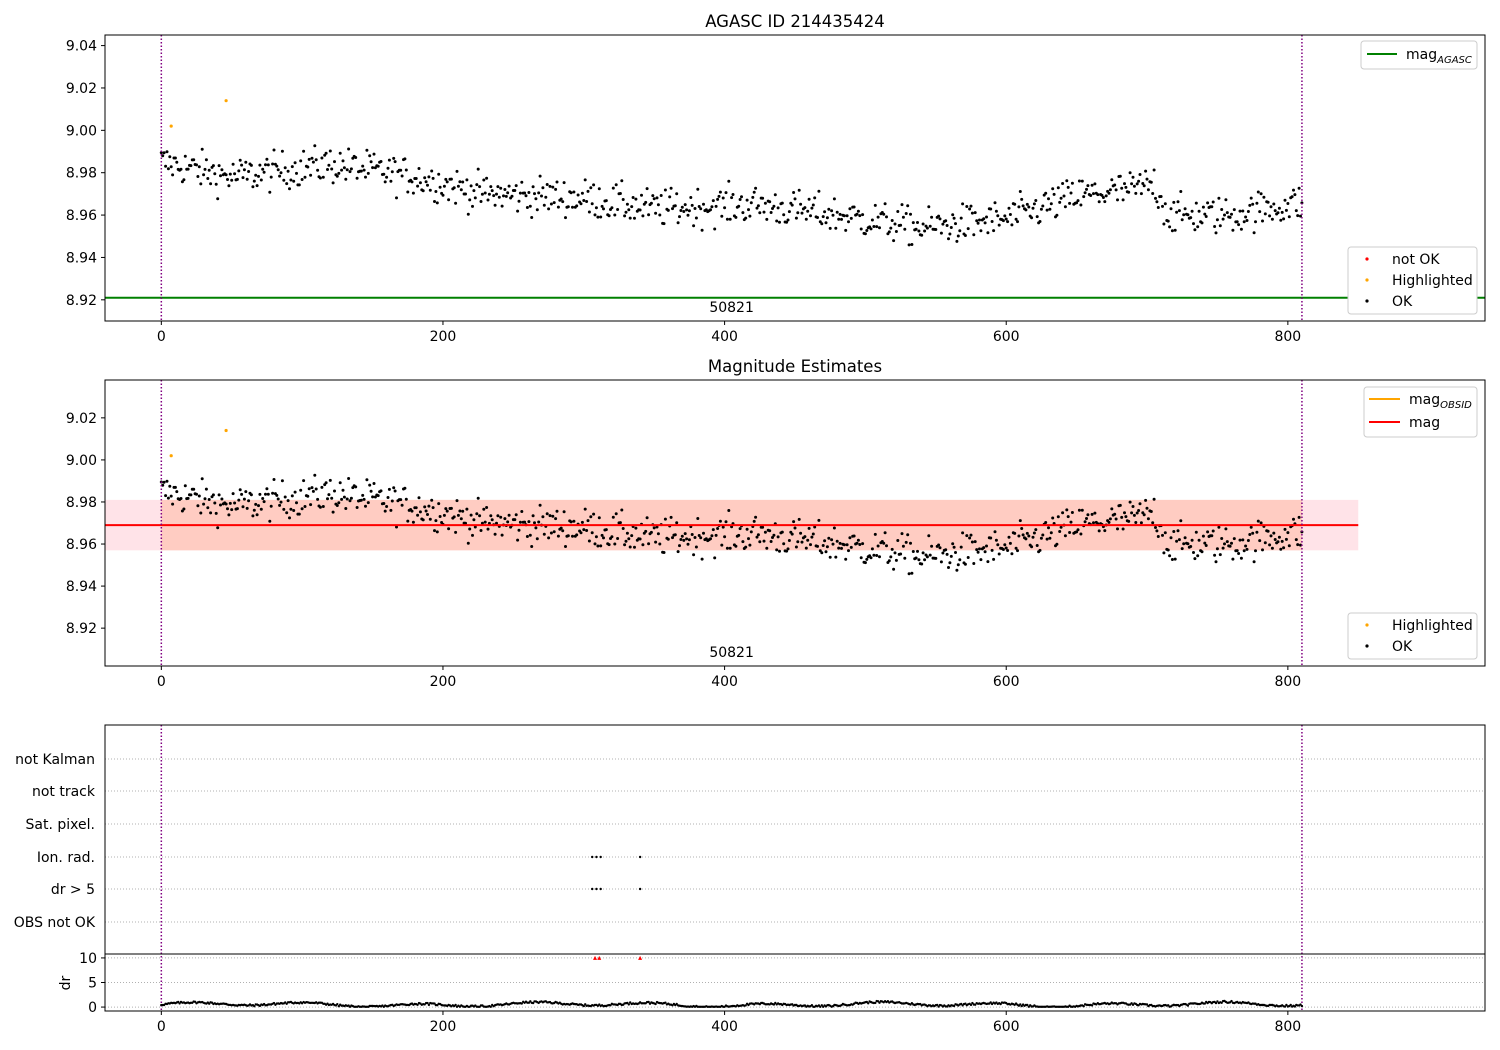  I want to click on x-tick-label: 400, so click(724, 337).